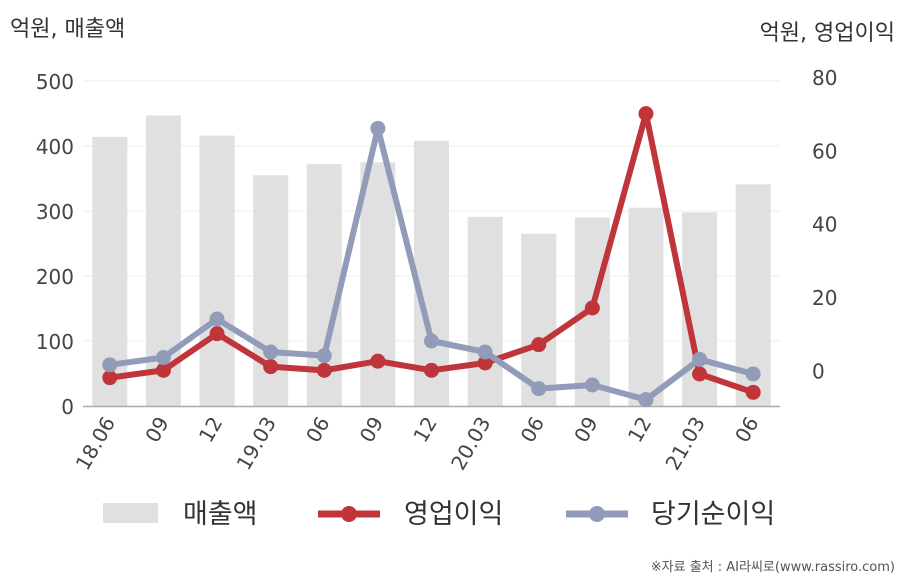 This screenshot has width=908, height=580. Describe the element at coordinates (827, 33) in the screenshot. I see `right-axis-unit: 억원, 영업이익` at that location.